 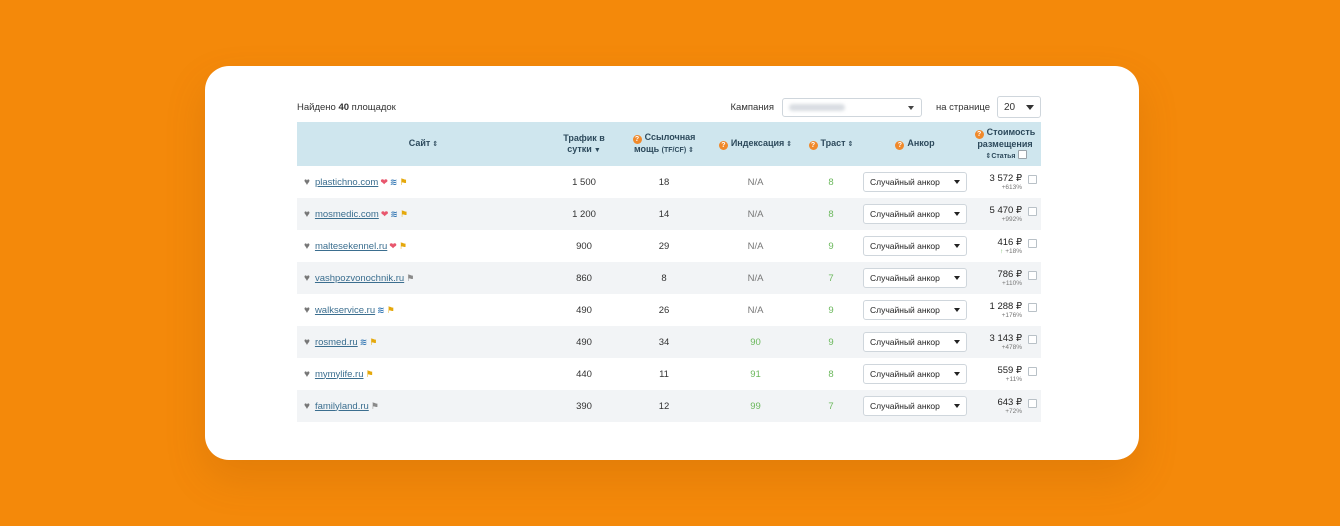 What do you see at coordinates (755, 406) in the screenshot?
I see `indexing-cell: 99` at bounding box center [755, 406].